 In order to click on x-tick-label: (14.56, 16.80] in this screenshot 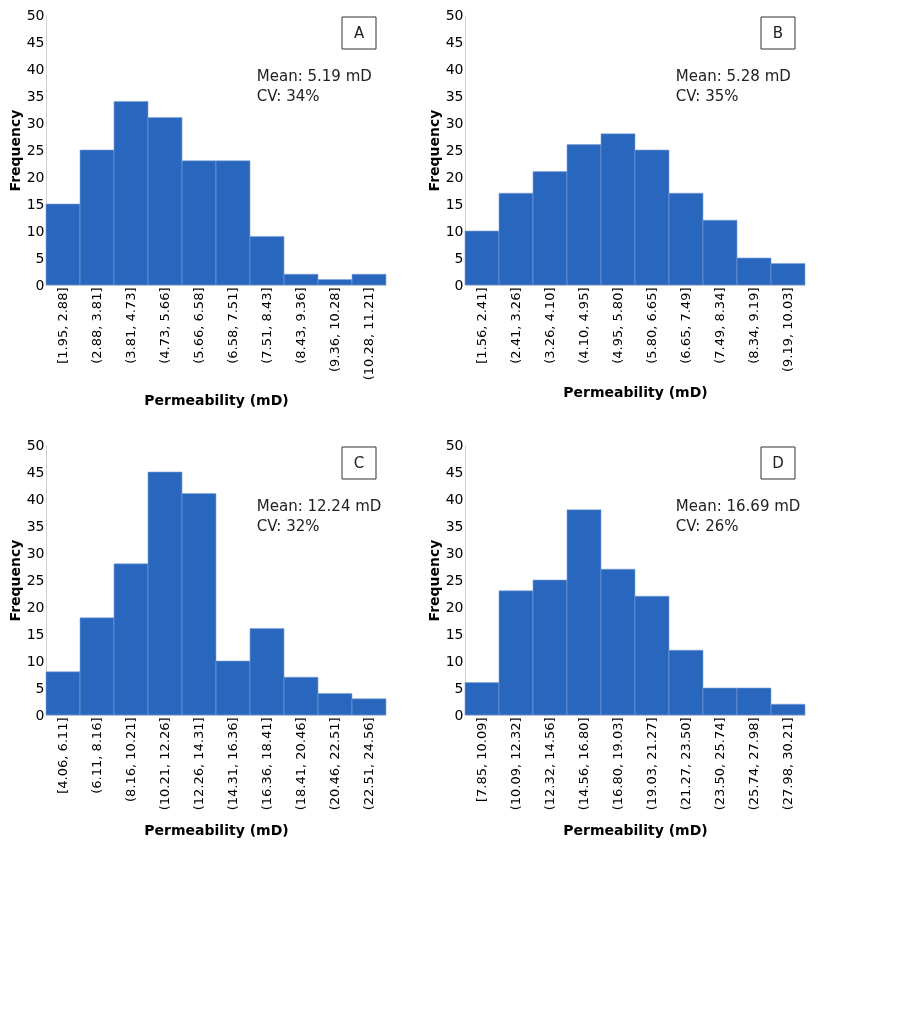, I will do `click(583, 764)`.